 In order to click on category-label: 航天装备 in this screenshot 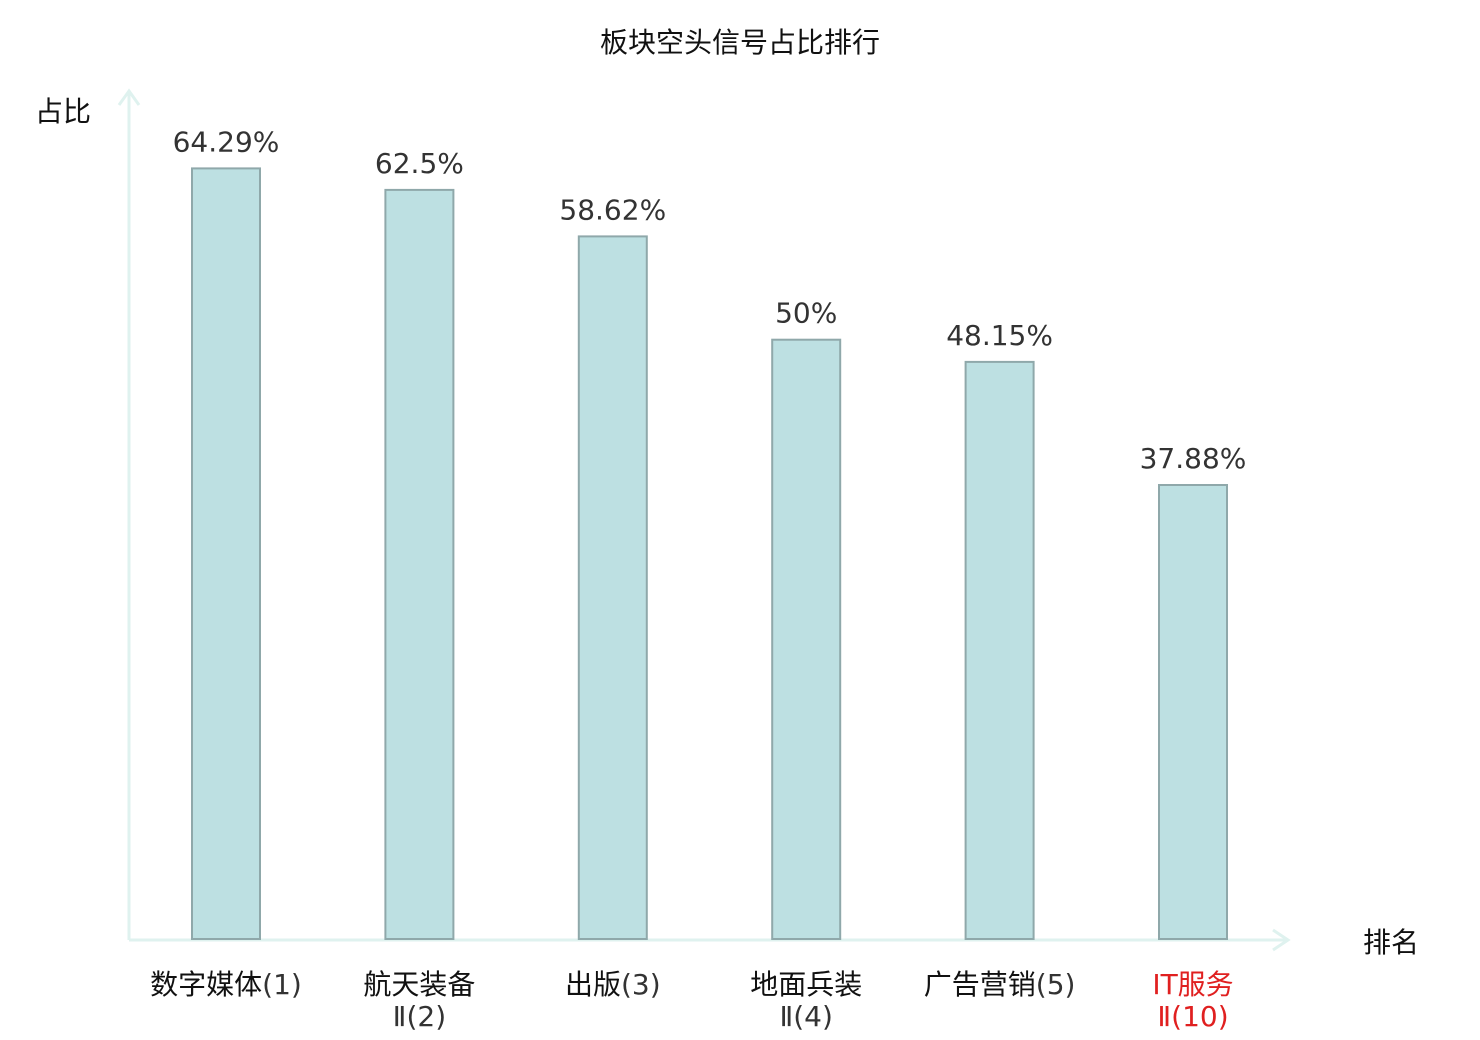, I will do `click(419, 984)`.